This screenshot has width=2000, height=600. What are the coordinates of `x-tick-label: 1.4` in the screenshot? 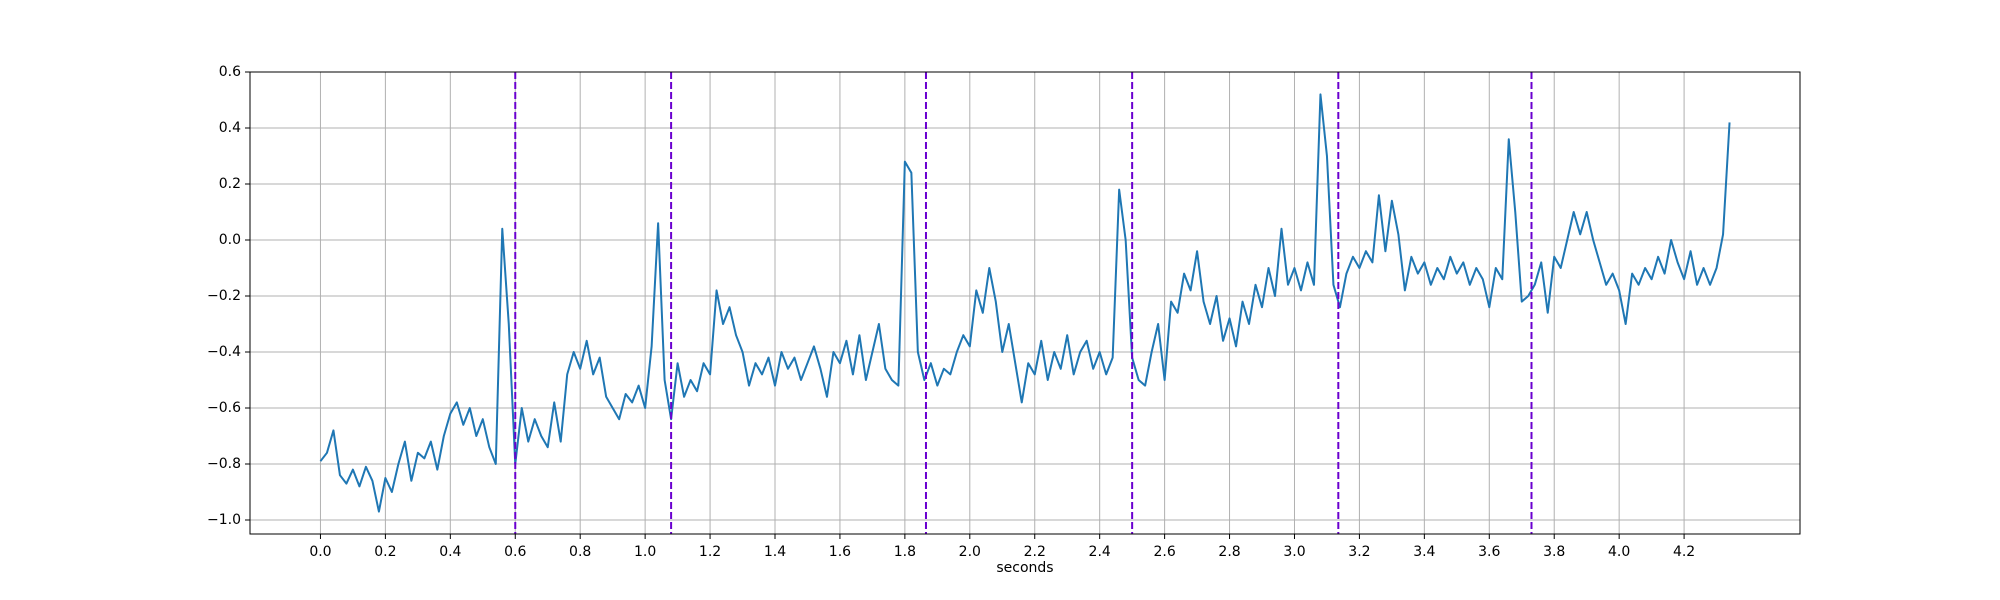 It's located at (775, 552).